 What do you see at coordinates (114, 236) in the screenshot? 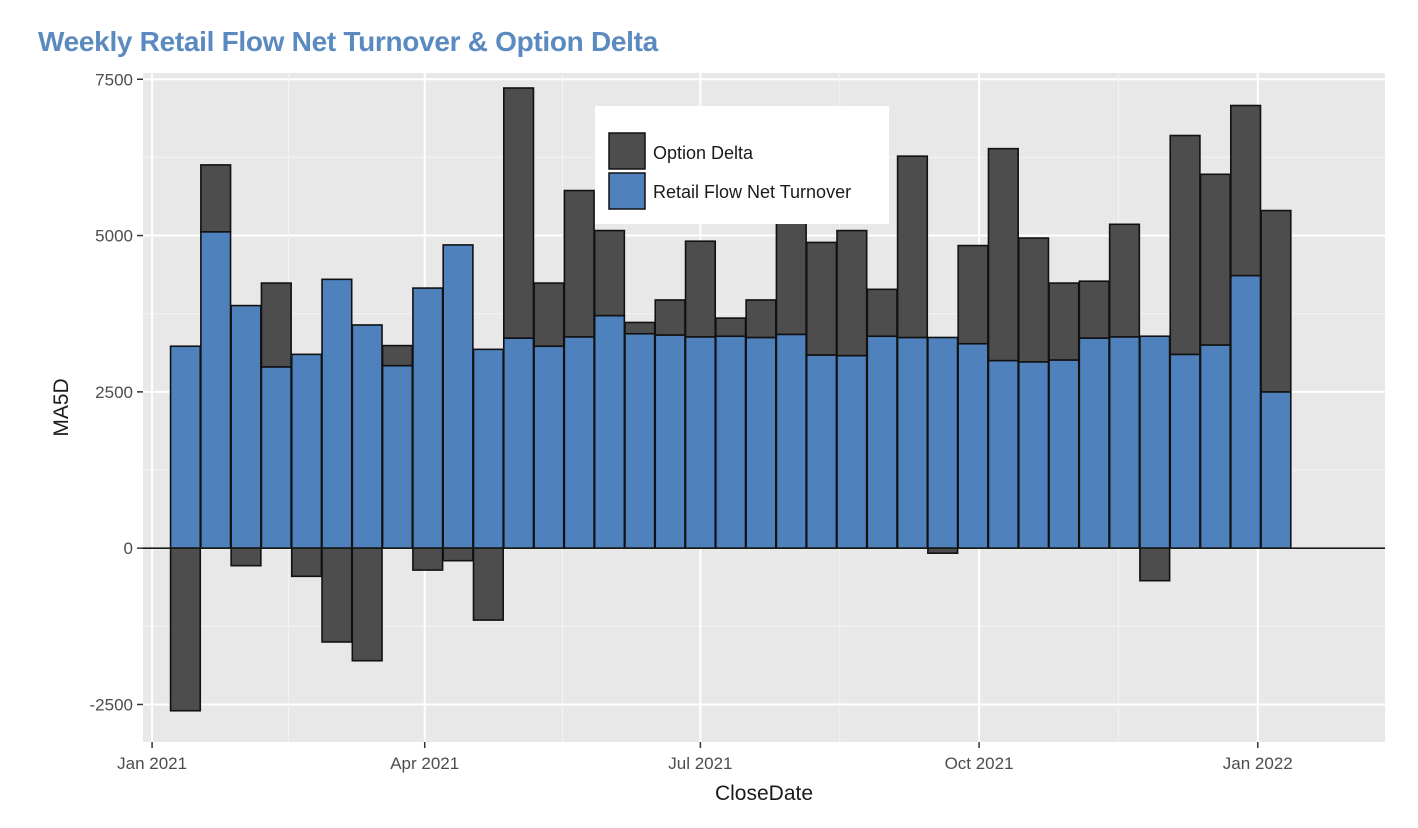
I see `y-tick-label: 5000` at bounding box center [114, 236].